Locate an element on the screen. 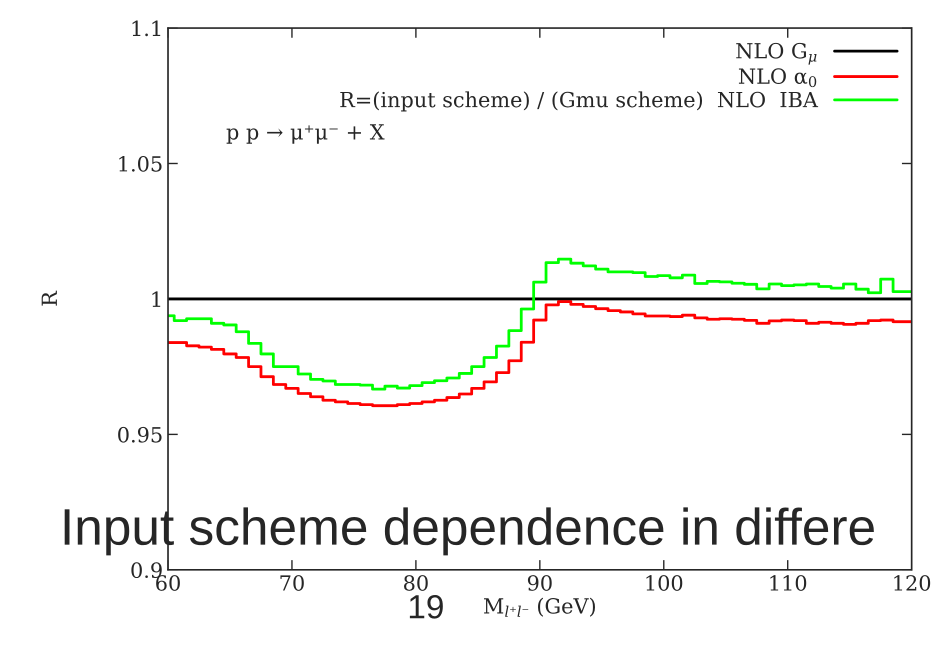  x-tick-label: 110 is located at coordinates (788, 583).